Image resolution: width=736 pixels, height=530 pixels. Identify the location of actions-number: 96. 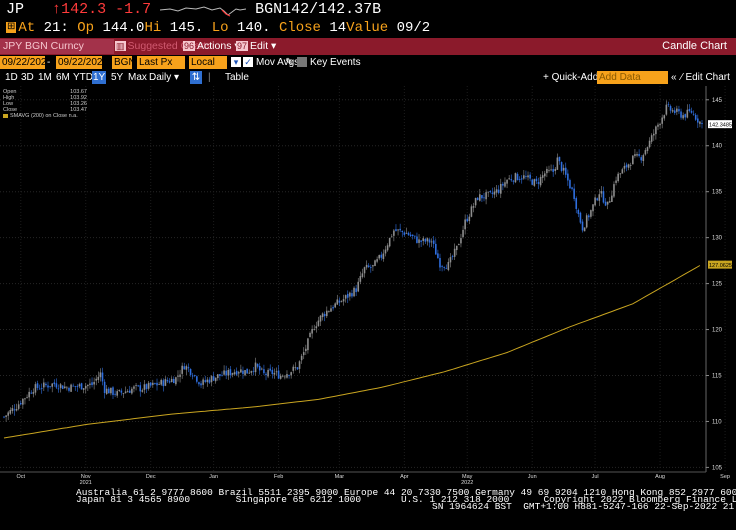
(189, 46).